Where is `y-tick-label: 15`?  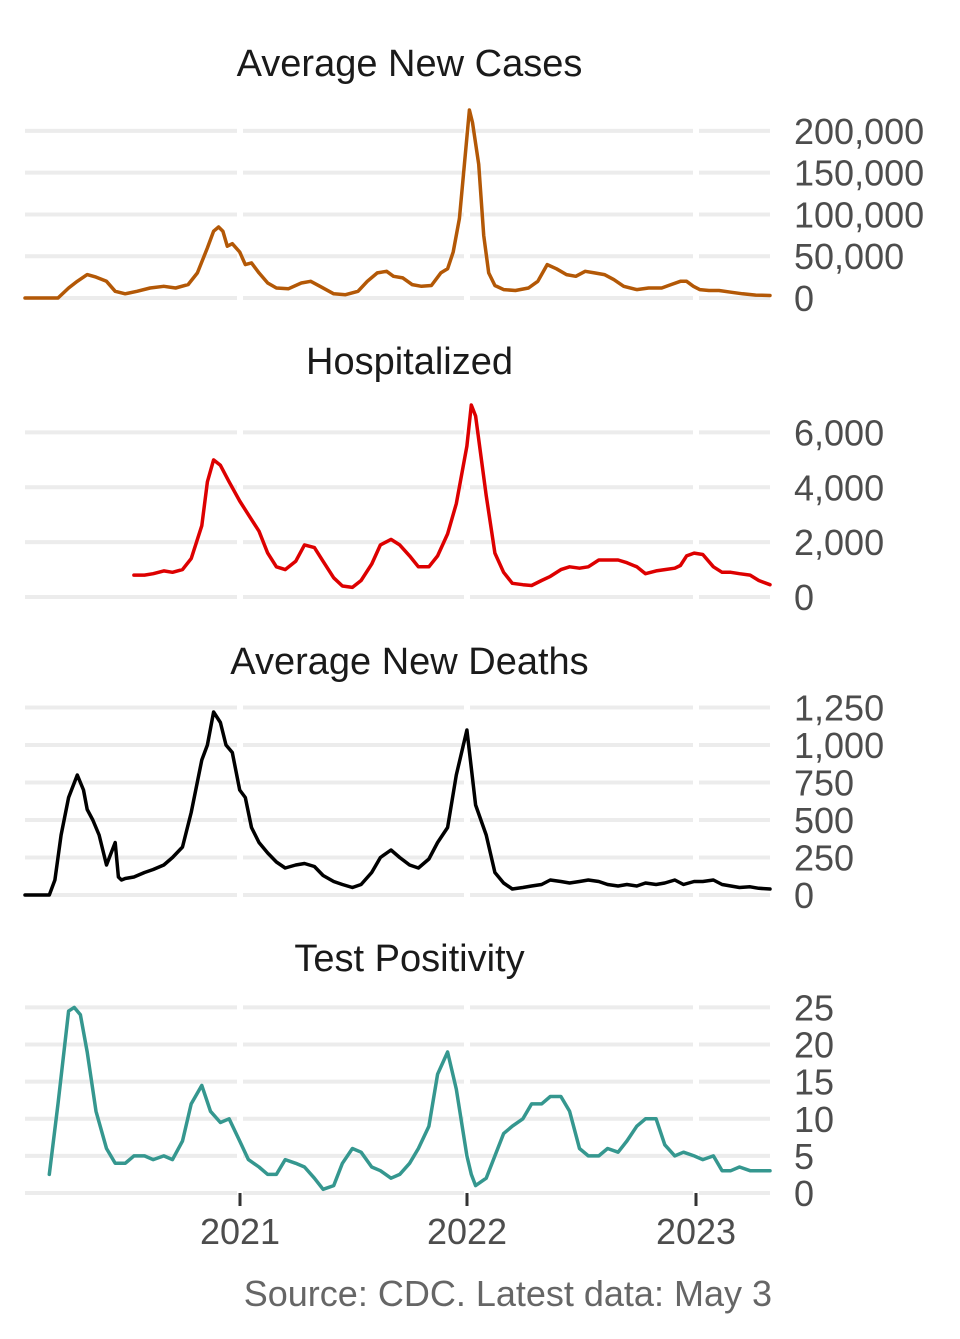
y-tick-label: 15 is located at coordinates (814, 1082).